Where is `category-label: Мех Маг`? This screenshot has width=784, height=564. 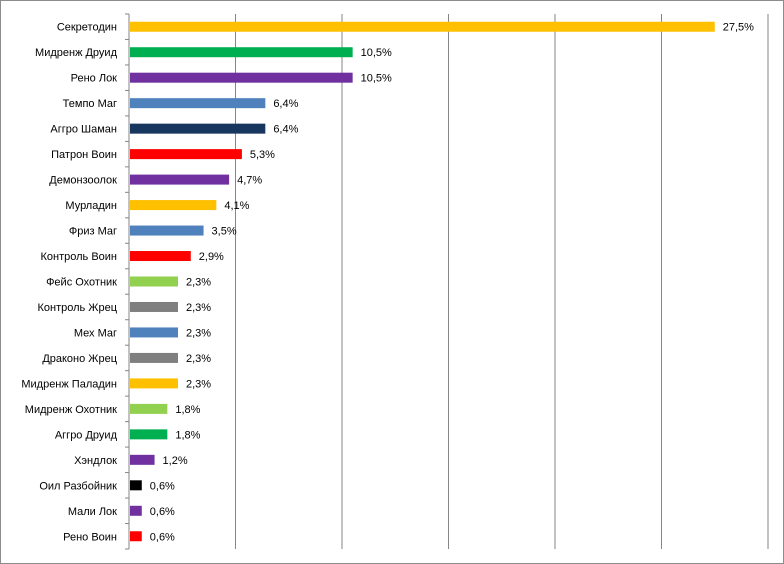
category-label: Мех Маг is located at coordinates (95, 333).